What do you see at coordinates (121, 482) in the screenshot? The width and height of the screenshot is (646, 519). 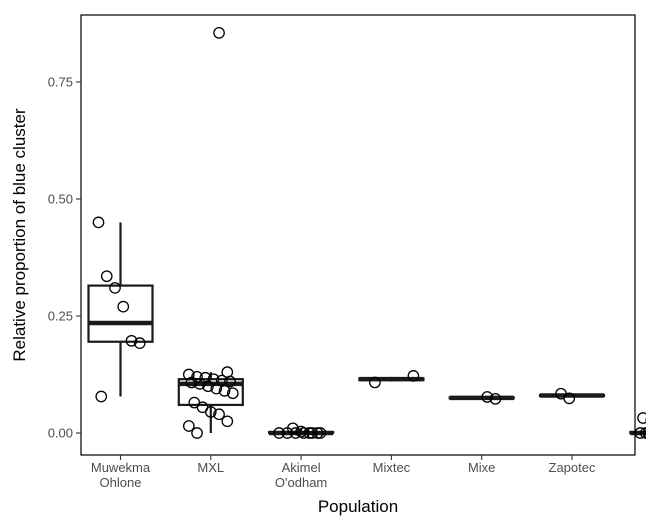 I see `x-tick-label-line: Ohlone` at bounding box center [121, 482].